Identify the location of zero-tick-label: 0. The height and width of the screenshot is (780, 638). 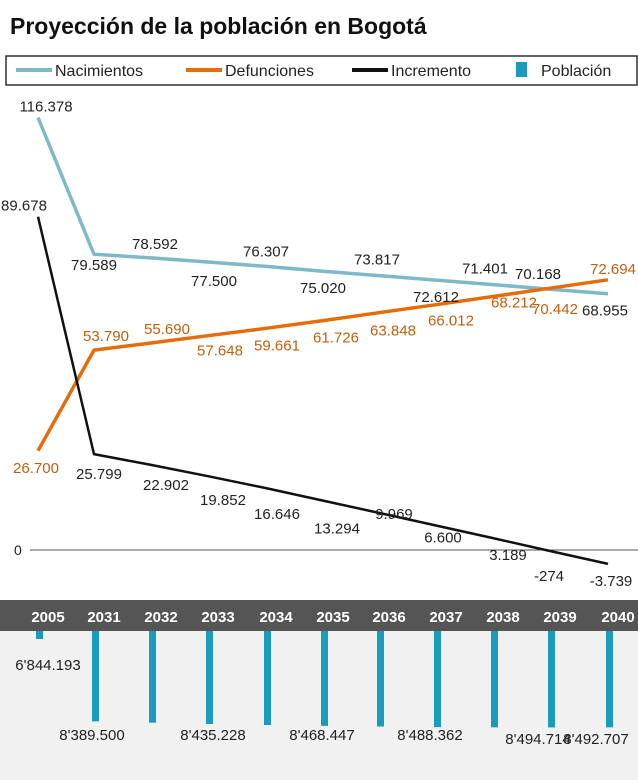
(18, 550).